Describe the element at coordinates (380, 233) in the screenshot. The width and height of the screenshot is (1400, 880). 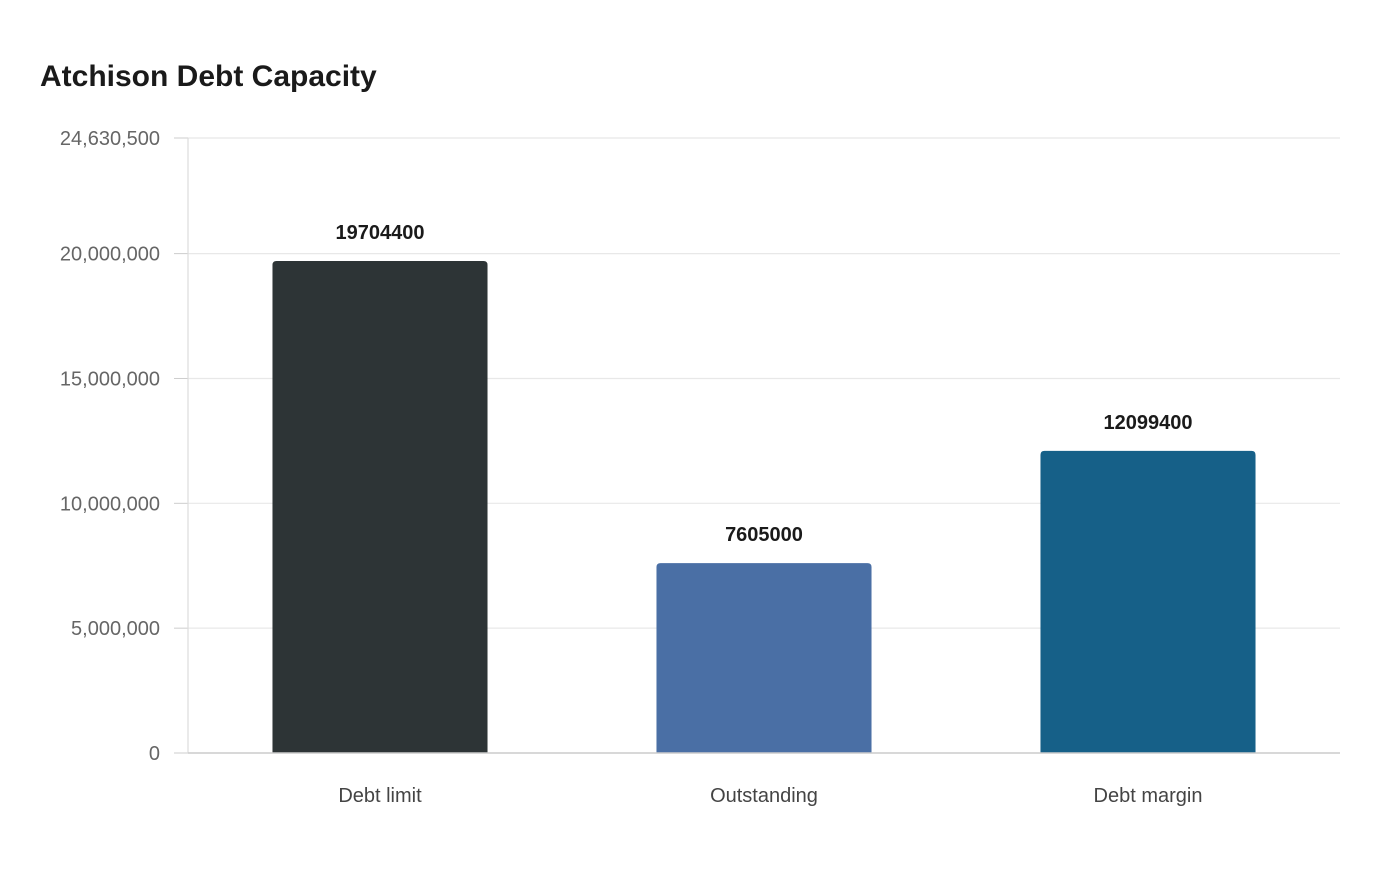
I see `data-label: 19704400` at that location.